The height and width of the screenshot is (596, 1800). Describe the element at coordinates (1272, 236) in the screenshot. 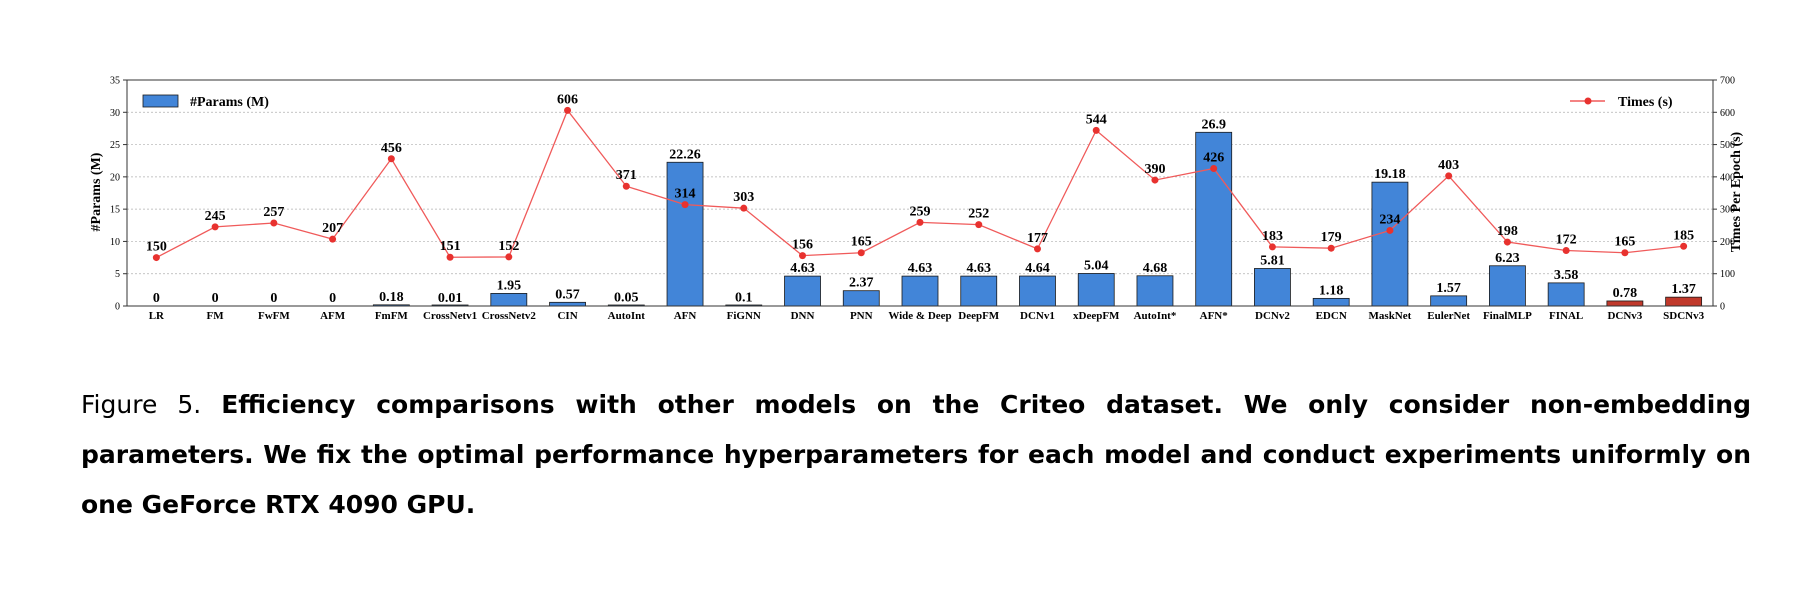

I see `time-label: 183` at that location.